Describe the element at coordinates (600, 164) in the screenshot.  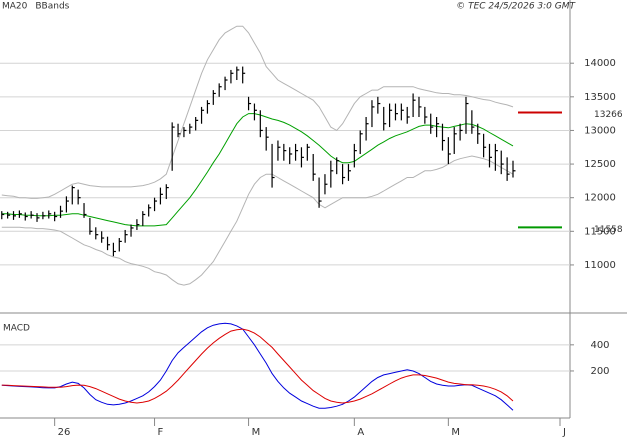
I see `y-tick-label: 12500` at that location.